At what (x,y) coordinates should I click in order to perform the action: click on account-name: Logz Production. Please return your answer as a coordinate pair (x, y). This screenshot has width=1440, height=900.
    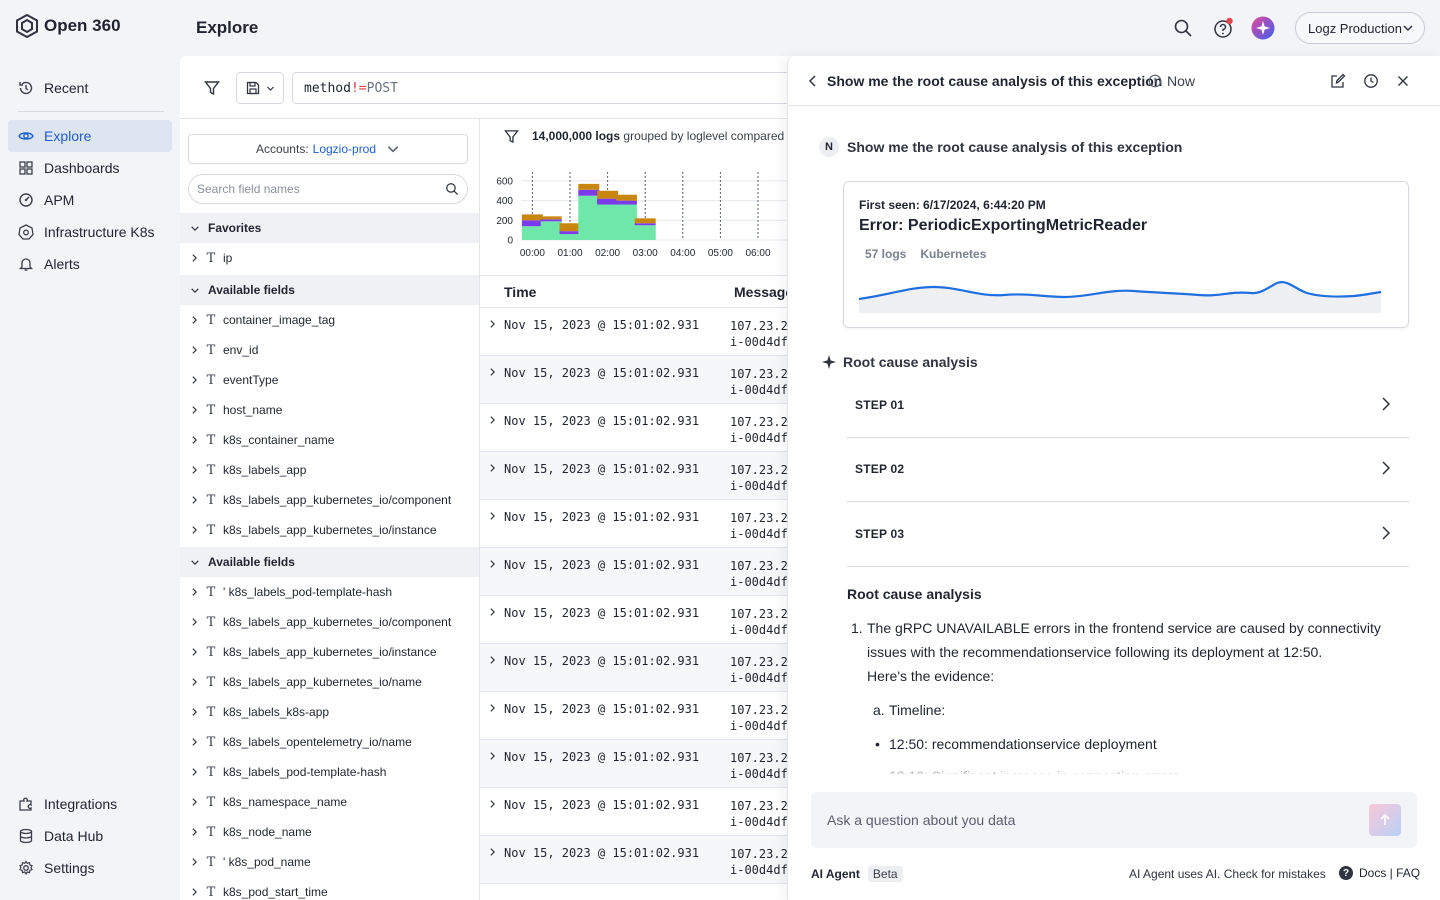
    Looking at the image, I should click on (1355, 28).